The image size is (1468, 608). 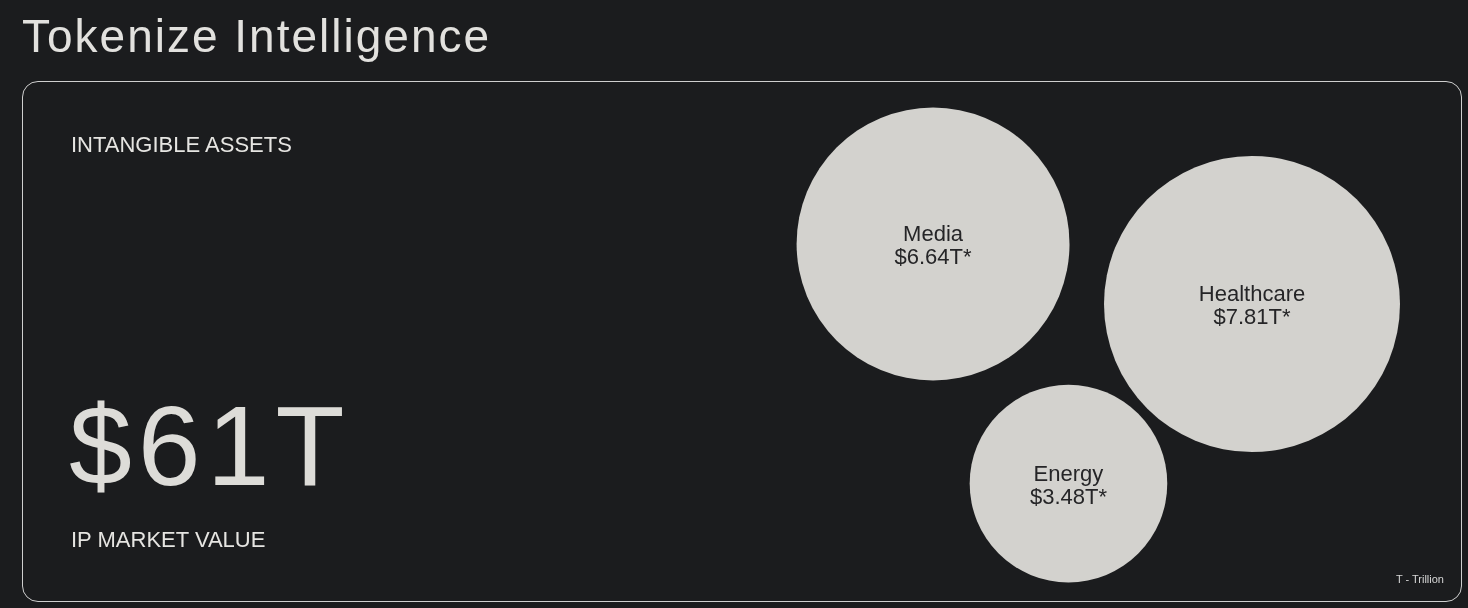 I want to click on category-label: Media, so click(x=933, y=233).